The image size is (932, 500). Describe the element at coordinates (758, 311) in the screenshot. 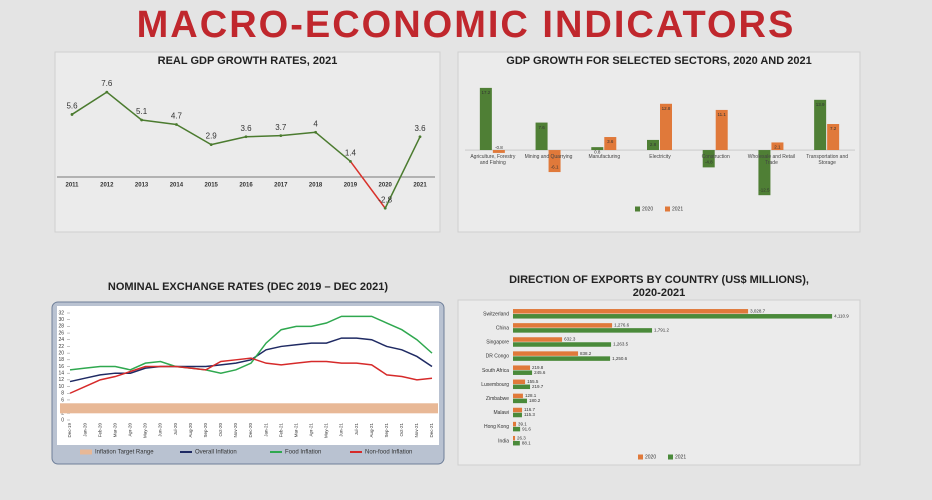

I see `data-label: 3,028.7` at that location.